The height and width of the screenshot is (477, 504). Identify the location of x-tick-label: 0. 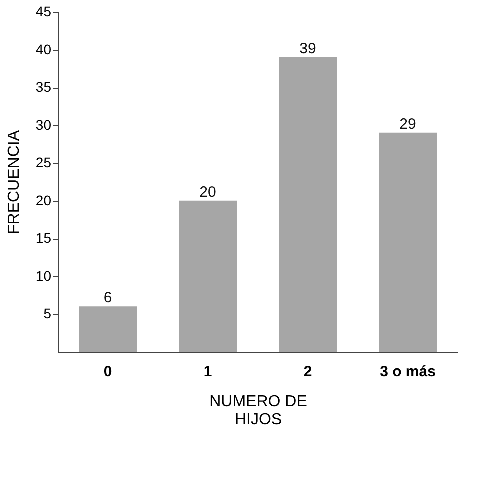
(108, 372).